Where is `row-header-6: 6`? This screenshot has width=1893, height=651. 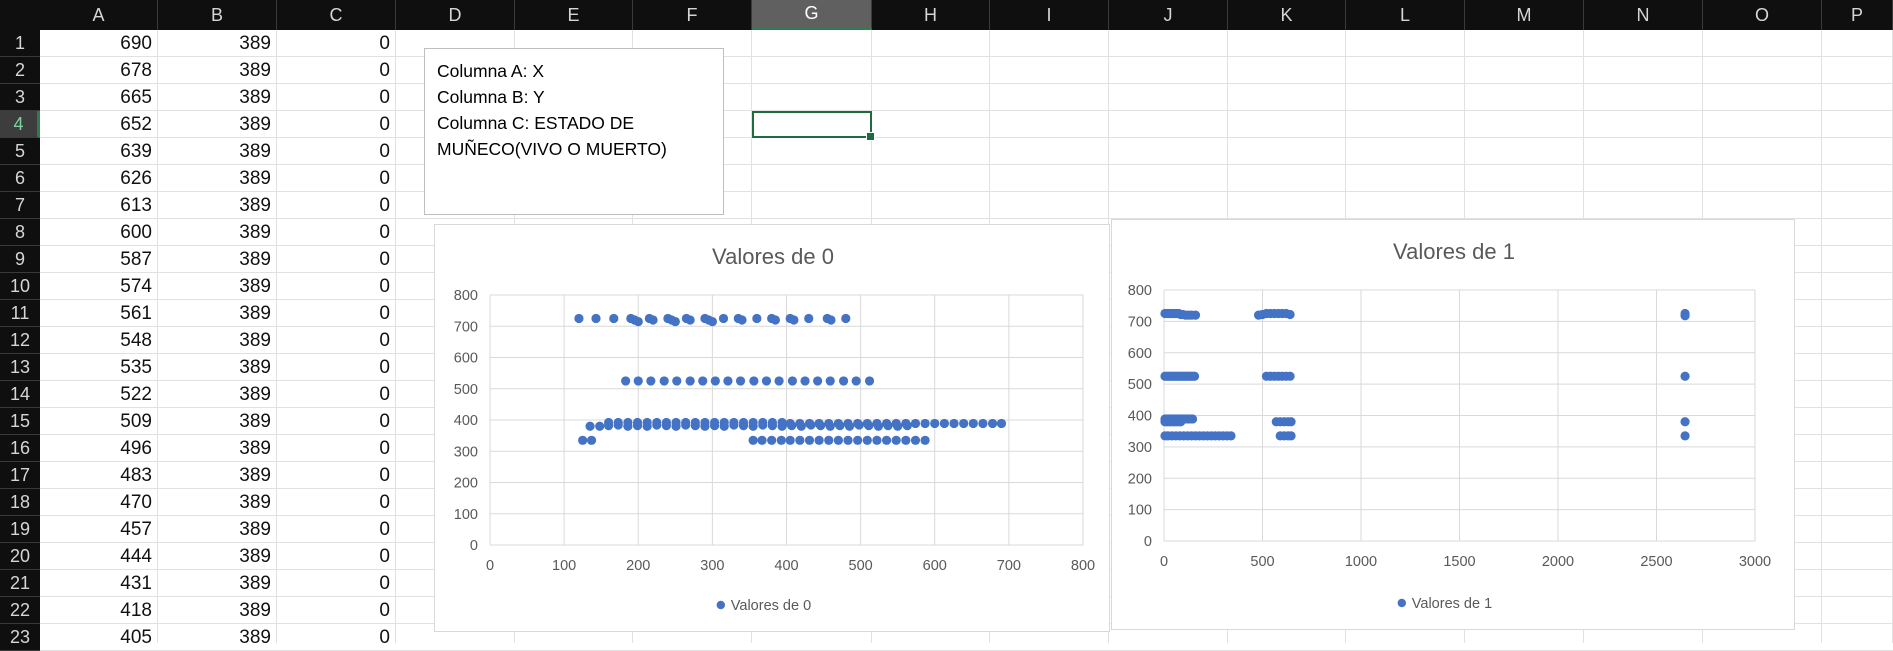 row-header-6: 6 is located at coordinates (20, 178).